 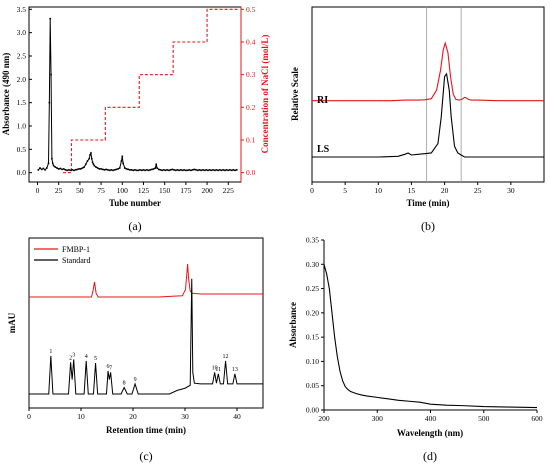 What do you see at coordinates (123, 190) in the screenshot?
I see `panel-a-x-tick-label: 100` at bounding box center [123, 190].